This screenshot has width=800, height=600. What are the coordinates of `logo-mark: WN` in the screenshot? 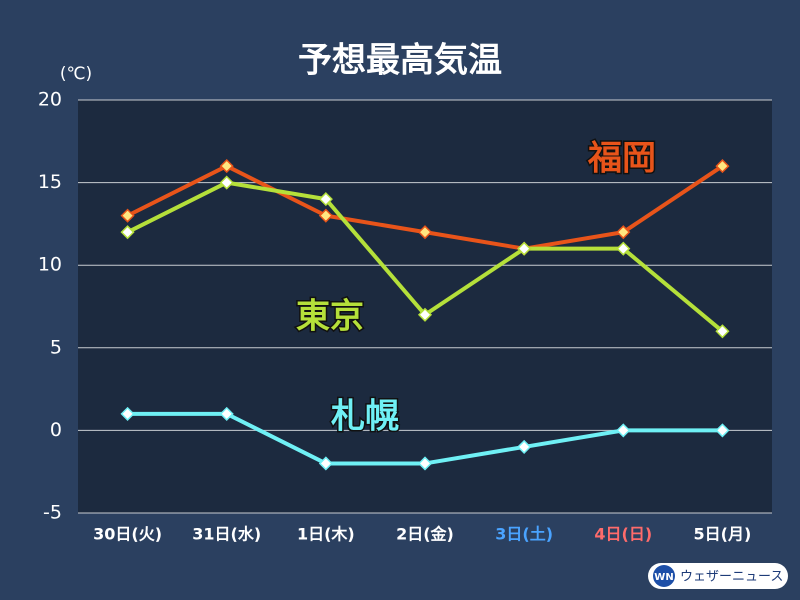 It's located at (663, 577).